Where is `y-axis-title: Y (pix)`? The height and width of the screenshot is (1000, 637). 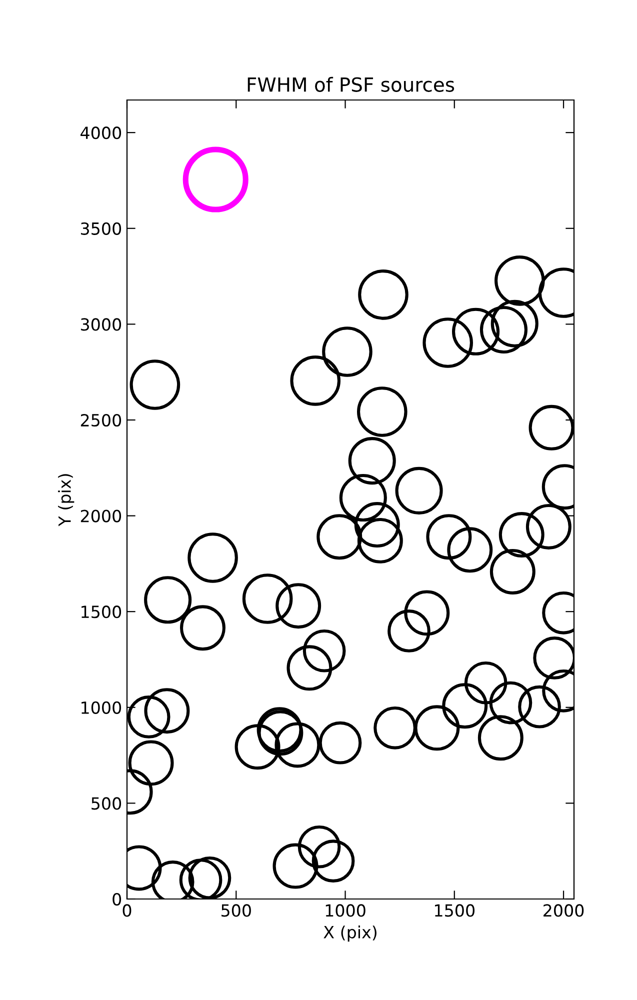 y-axis-title: Y (pix) is located at coordinates (66, 500).